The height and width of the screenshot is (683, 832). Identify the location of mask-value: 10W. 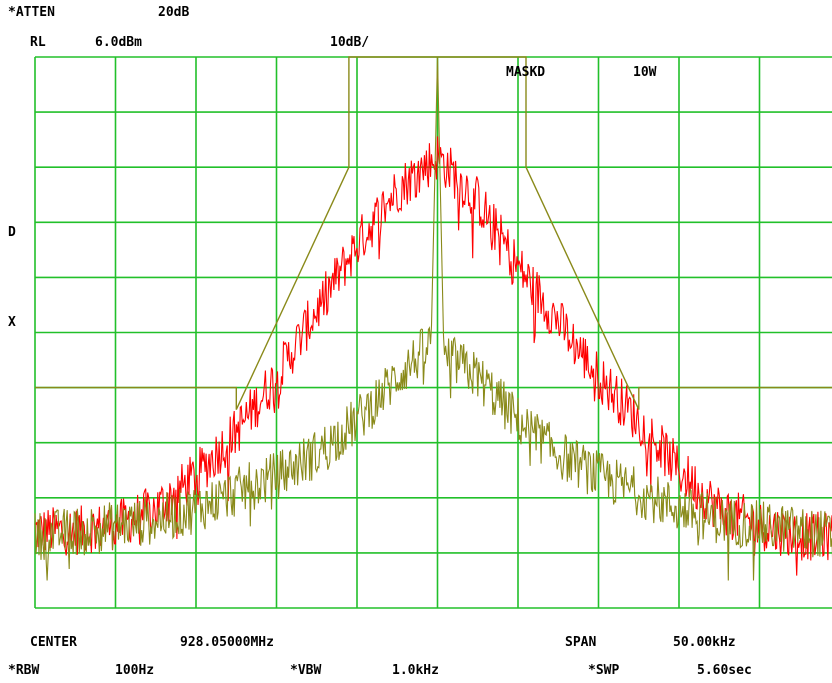
(645, 72).